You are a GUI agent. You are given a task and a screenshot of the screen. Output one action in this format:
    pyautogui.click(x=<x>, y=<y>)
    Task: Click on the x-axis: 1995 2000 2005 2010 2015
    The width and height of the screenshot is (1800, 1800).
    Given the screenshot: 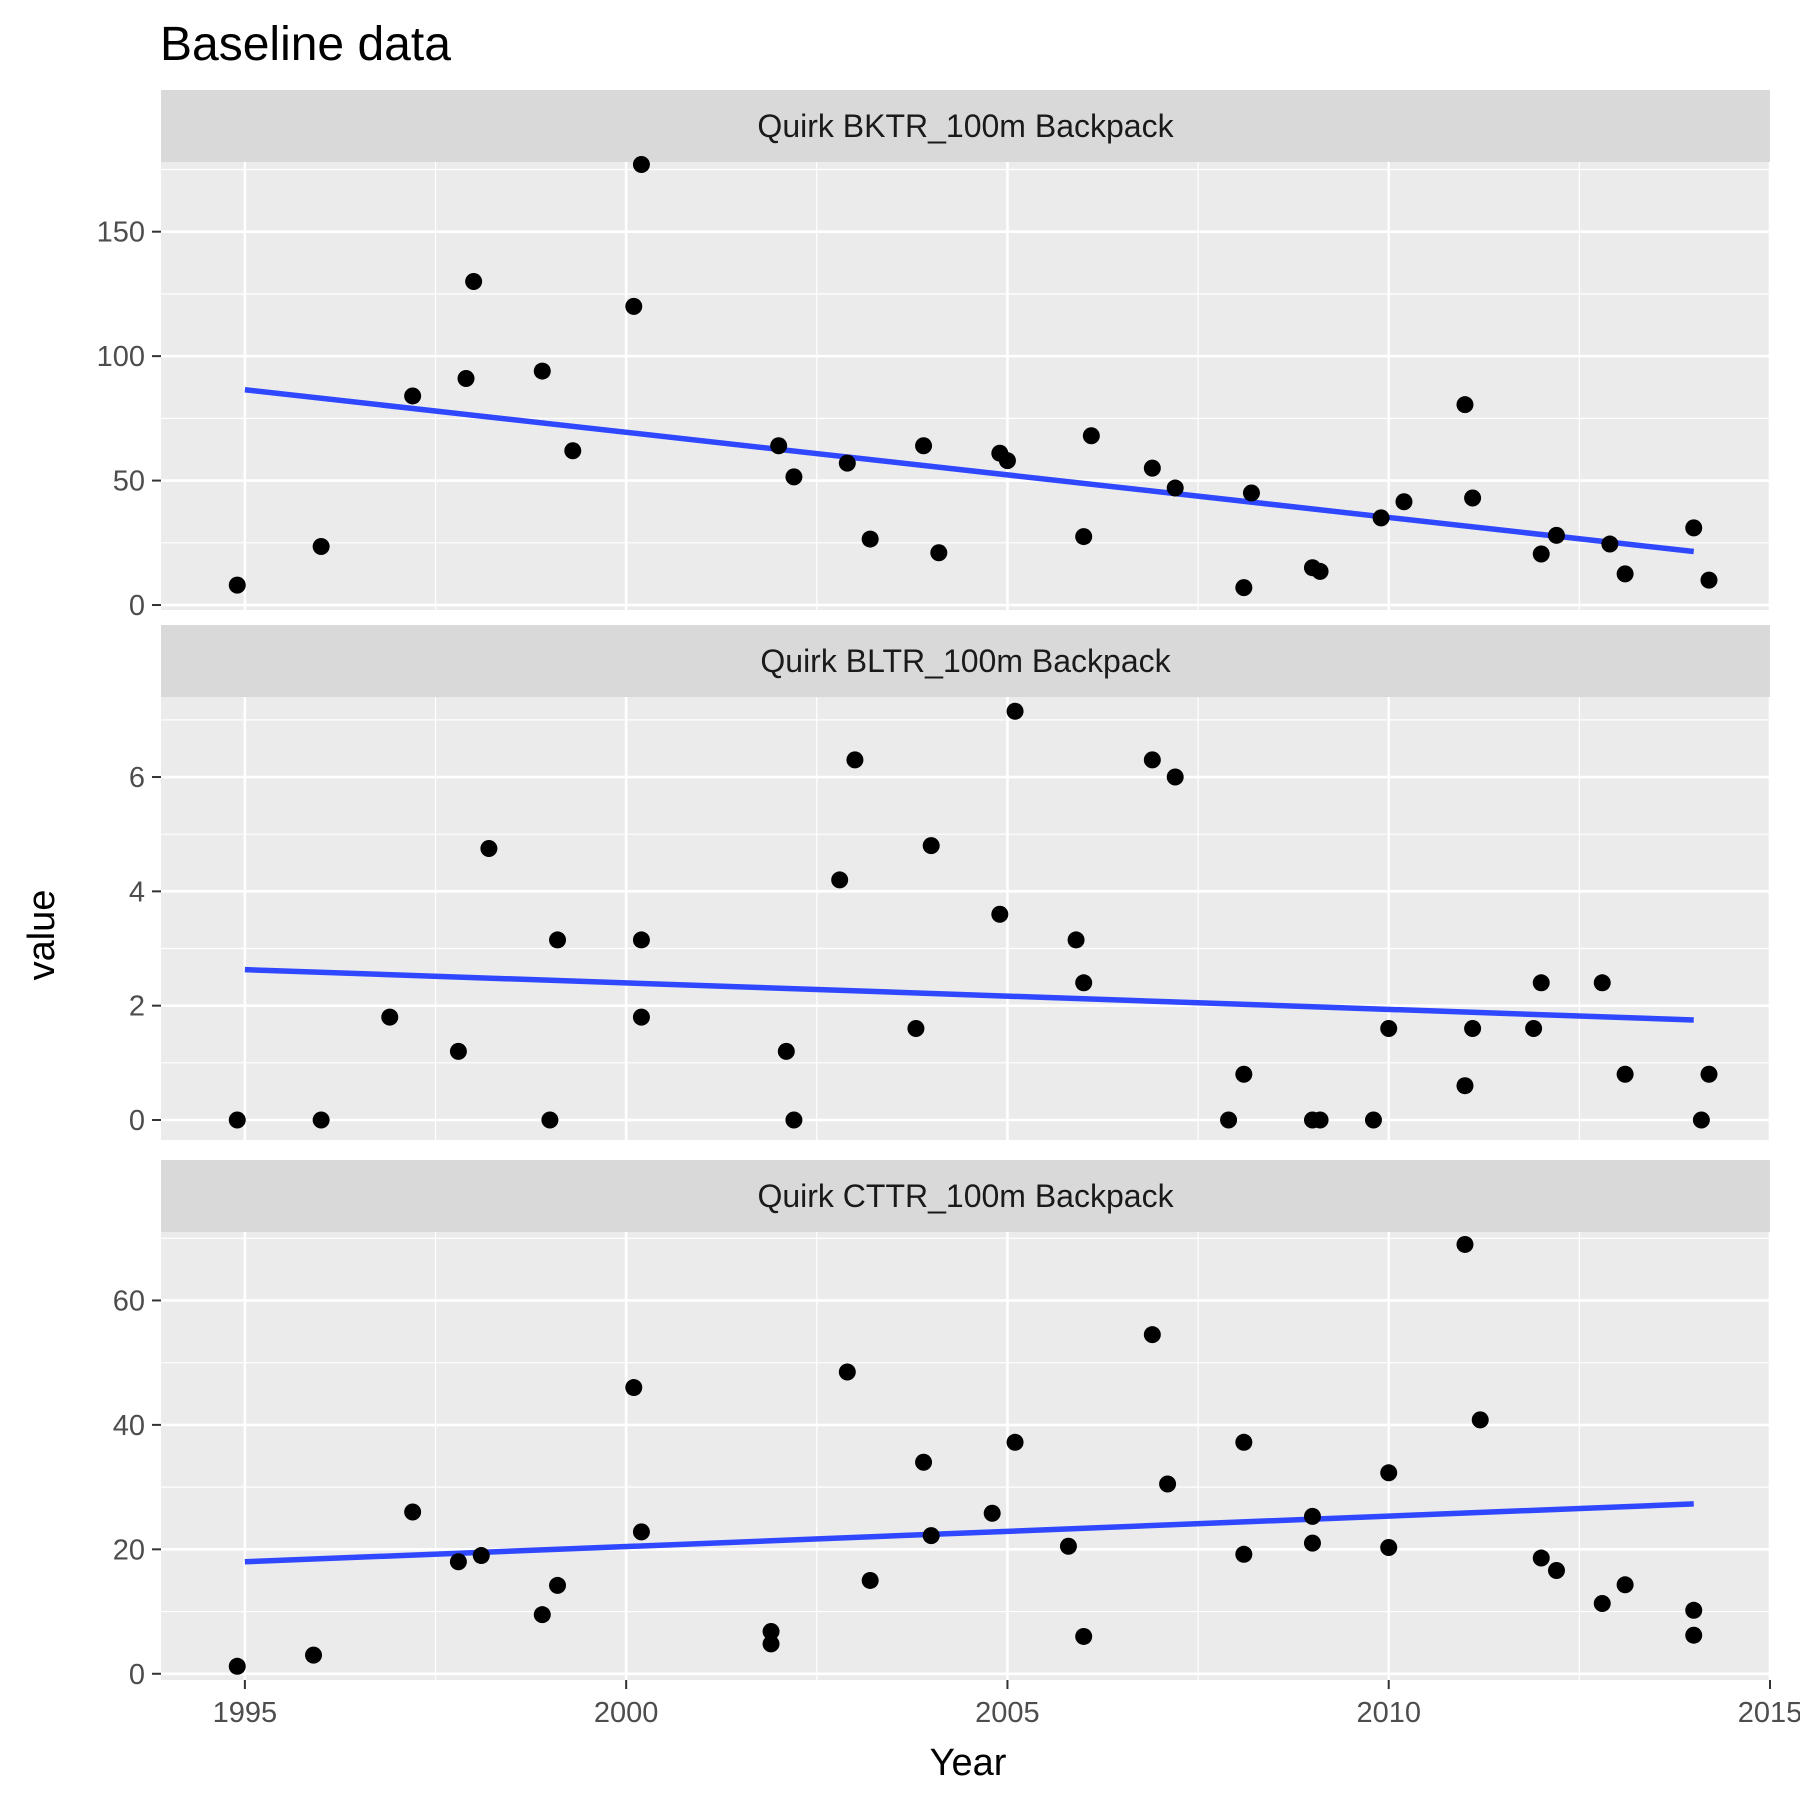 What is the action you would take?
    pyautogui.click(x=1006, y=1704)
    